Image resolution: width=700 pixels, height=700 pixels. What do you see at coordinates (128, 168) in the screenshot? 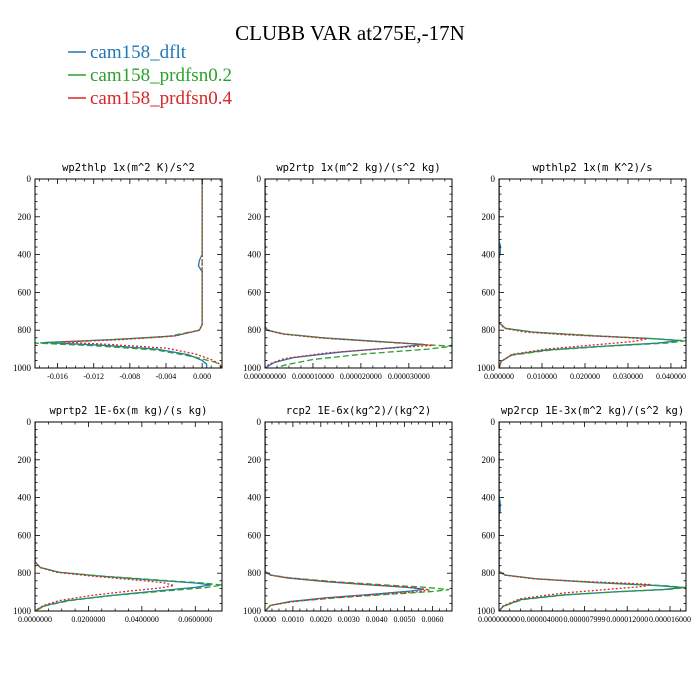
I see `panel-title-wp2thlp: wp2thlp 1x(m^2 K)/s^2` at bounding box center [128, 168].